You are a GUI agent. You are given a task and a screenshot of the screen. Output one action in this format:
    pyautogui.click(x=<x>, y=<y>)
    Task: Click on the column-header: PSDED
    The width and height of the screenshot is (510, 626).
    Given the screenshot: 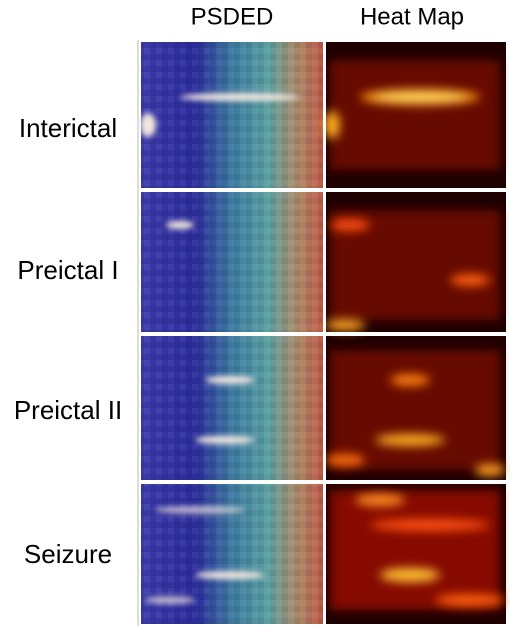 What is the action you would take?
    pyautogui.click(x=232, y=16)
    